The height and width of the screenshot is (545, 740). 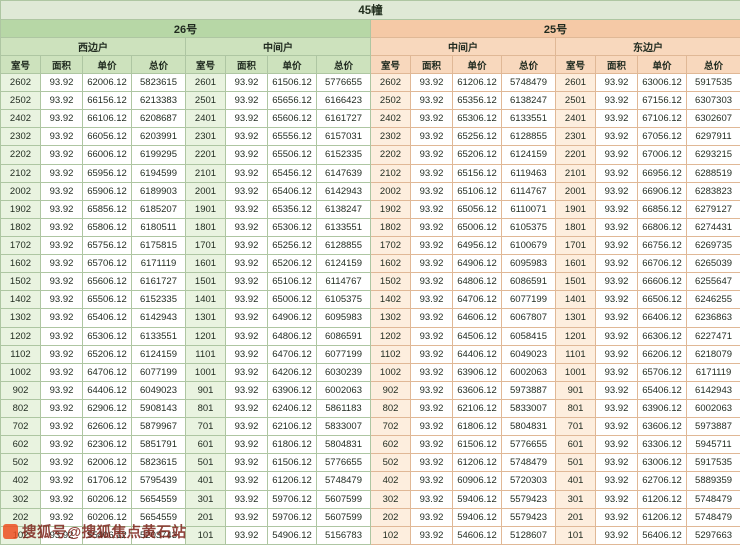 I want to click on unit-price-cell: 65206.12, so click(x=477, y=155).